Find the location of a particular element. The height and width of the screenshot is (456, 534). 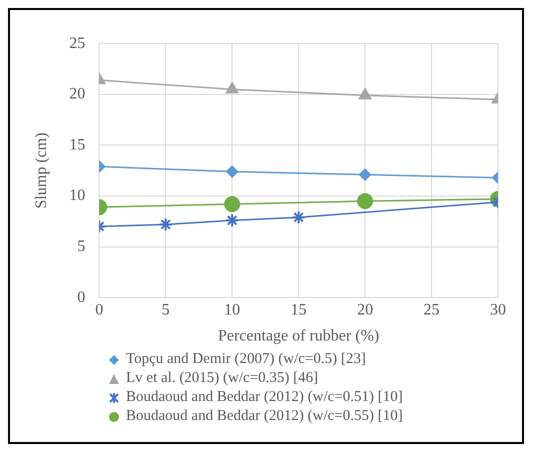

y-tick-label: 15 is located at coordinates (77, 145).